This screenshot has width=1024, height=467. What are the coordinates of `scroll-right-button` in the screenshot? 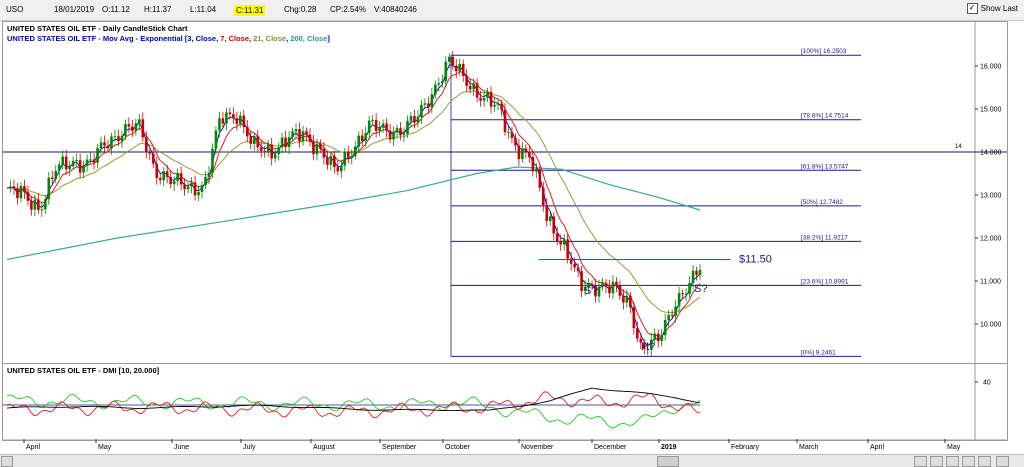 It's located at (1002, 461).